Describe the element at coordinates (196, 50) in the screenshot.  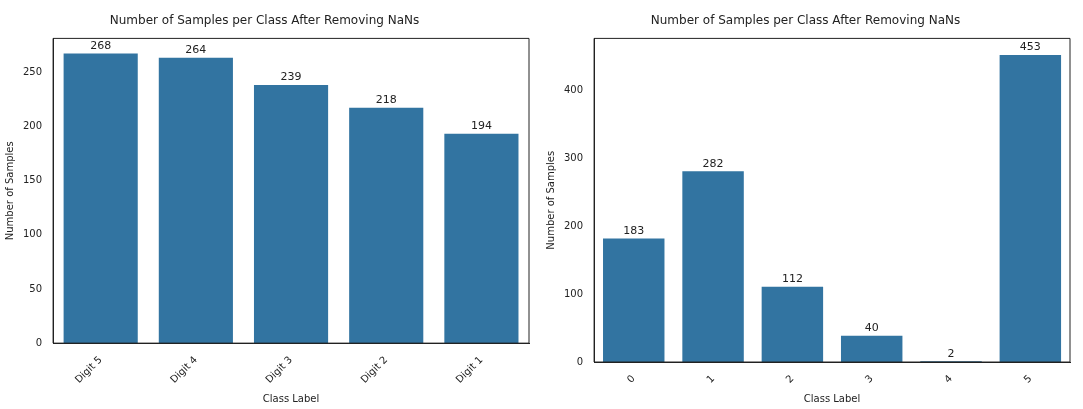
I see `data-label: 264` at that location.